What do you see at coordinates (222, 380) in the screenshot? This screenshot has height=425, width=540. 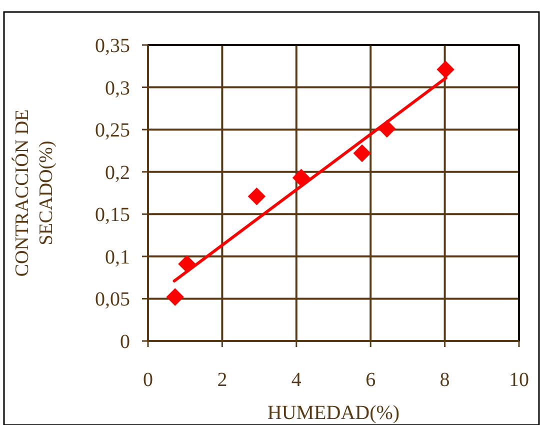 I see `x-tick-label: 2` at bounding box center [222, 380].